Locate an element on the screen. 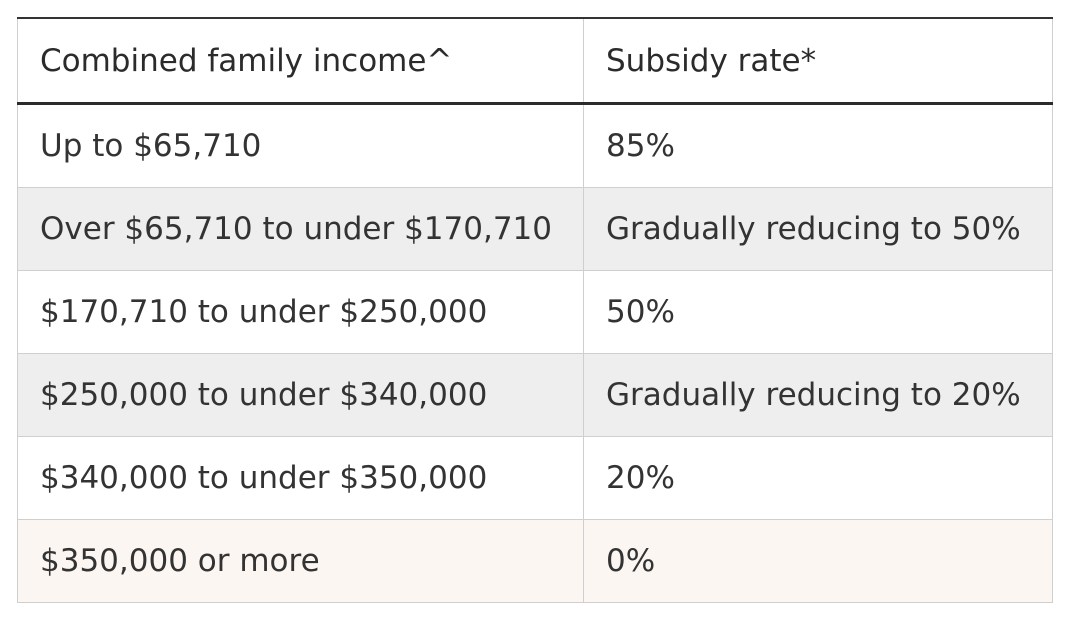  income-cell: $350,000 or more is located at coordinates (300, 561).